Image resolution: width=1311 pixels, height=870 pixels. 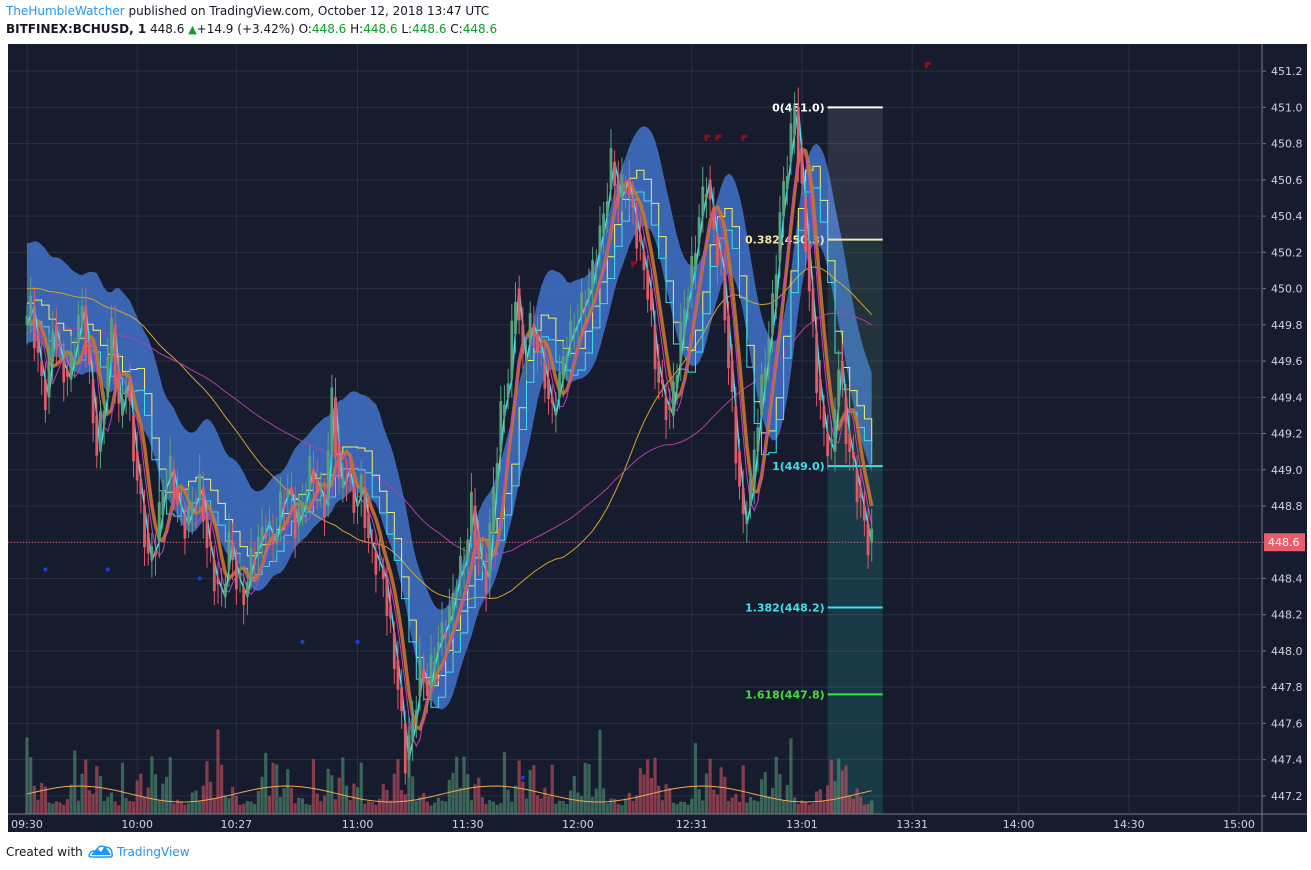 What do you see at coordinates (329, 29) in the screenshot?
I see `open-value: 448.6` at bounding box center [329, 29].